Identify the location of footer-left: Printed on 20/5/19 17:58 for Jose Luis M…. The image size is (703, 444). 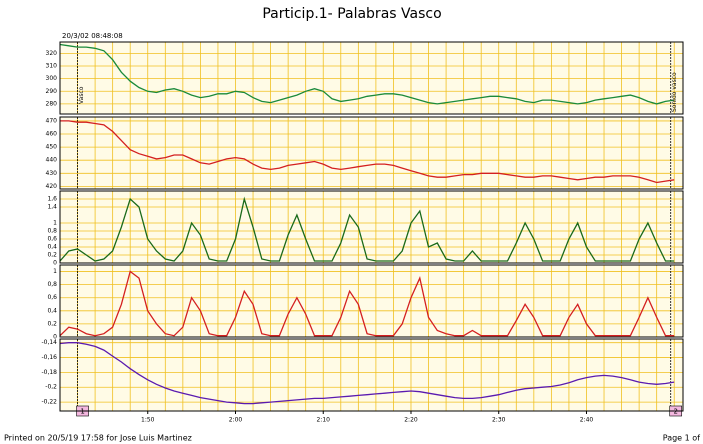
(98, 438).